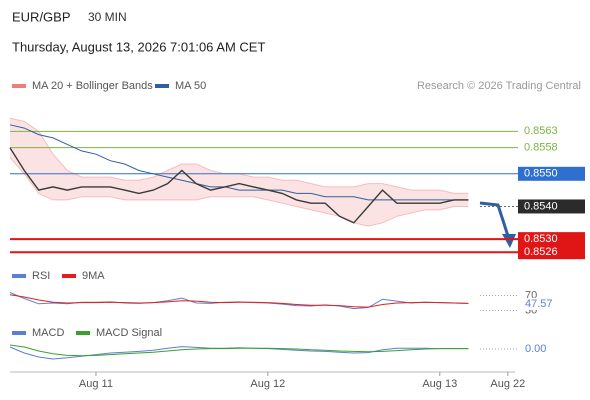 This screenshot has width=590, height=400. Describe the element at coordinates (96, 384) in the screenshot. I see `x-tick-label: Aug 11` at that location.